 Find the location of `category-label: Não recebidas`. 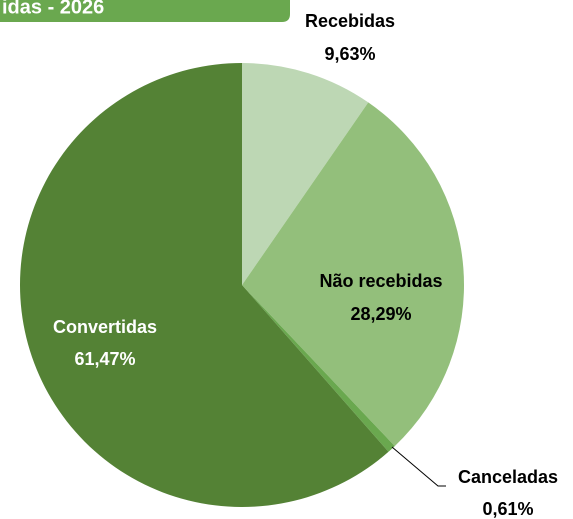

category-label: Não recebidas is located at coordinates (380, 281).